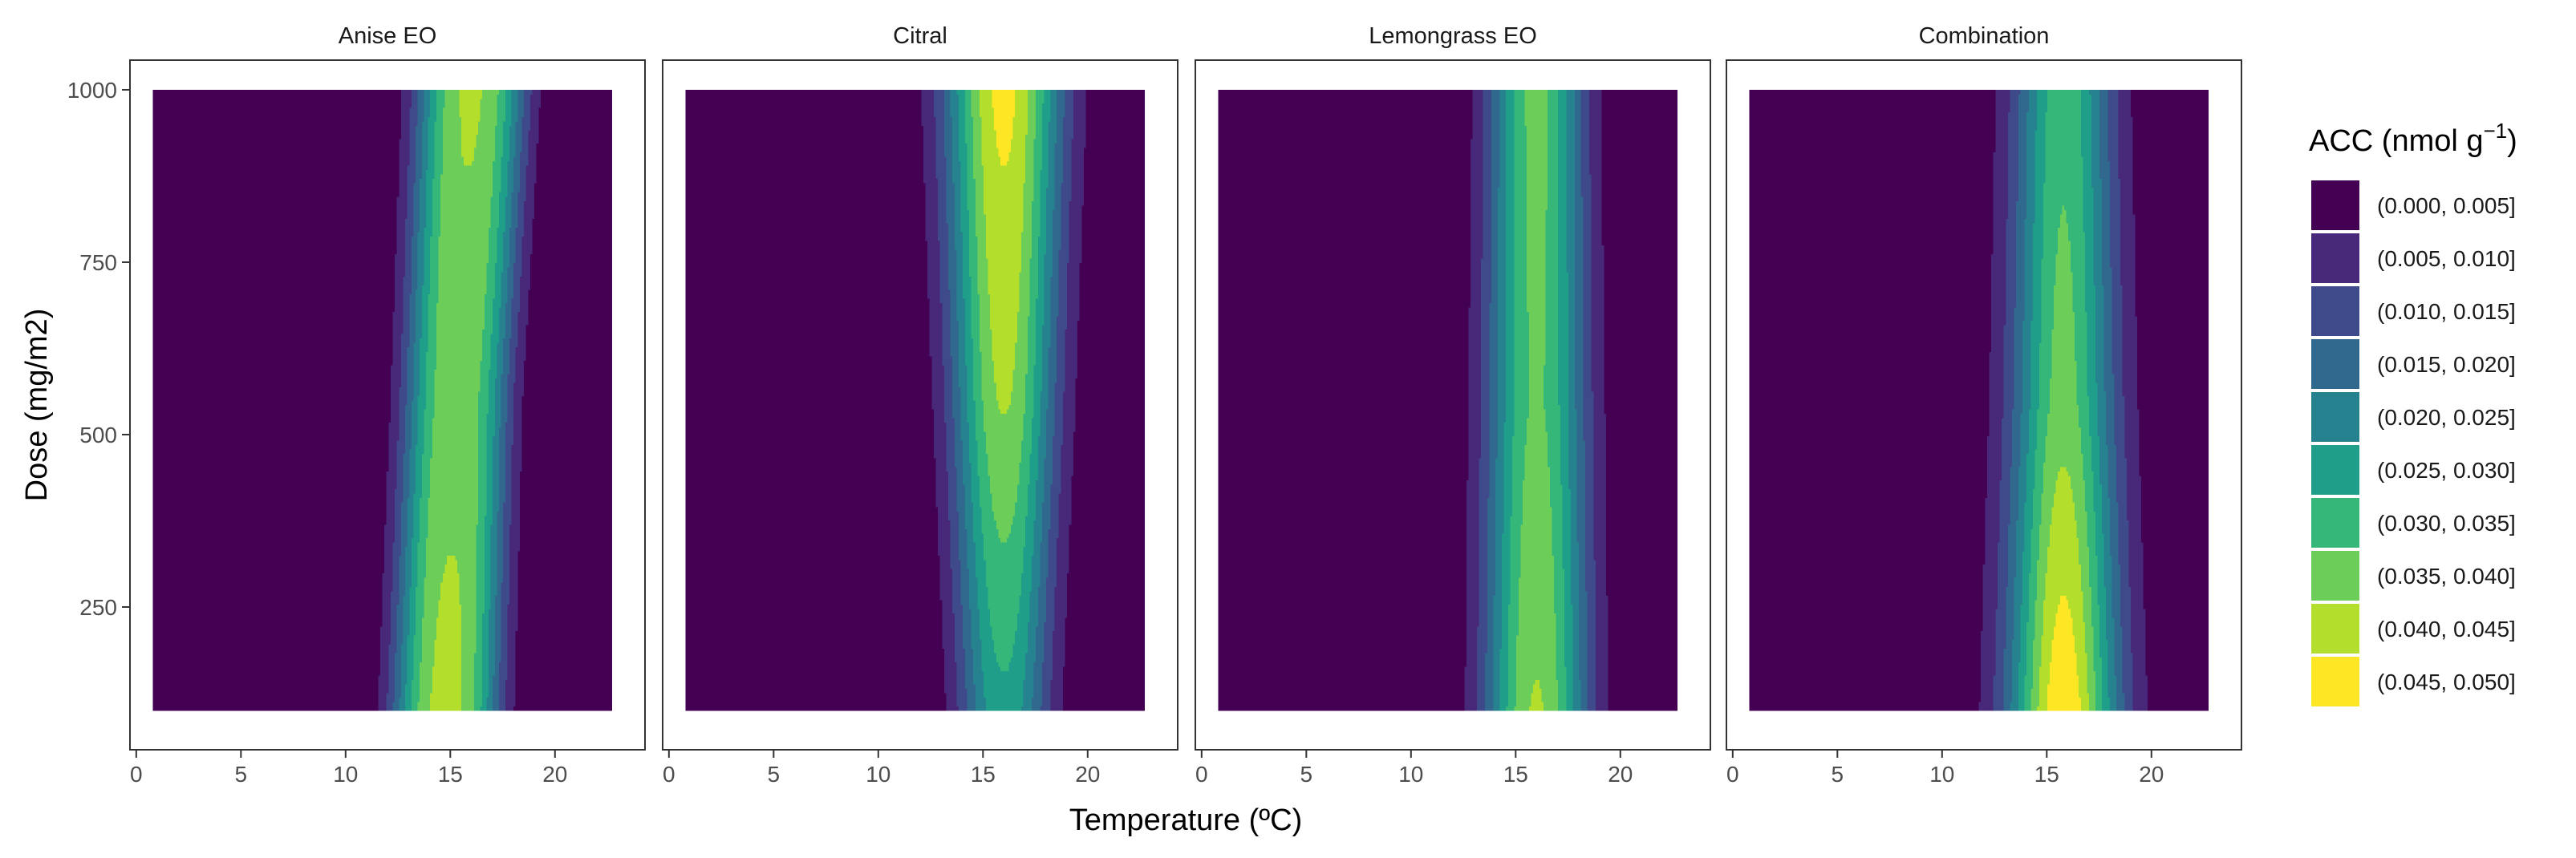 The image size is (2576, 858). What do you see at coordinates (98, 262) in the screenshot?
I see `y-tick-label: 750` at bounding box center [98, 262].